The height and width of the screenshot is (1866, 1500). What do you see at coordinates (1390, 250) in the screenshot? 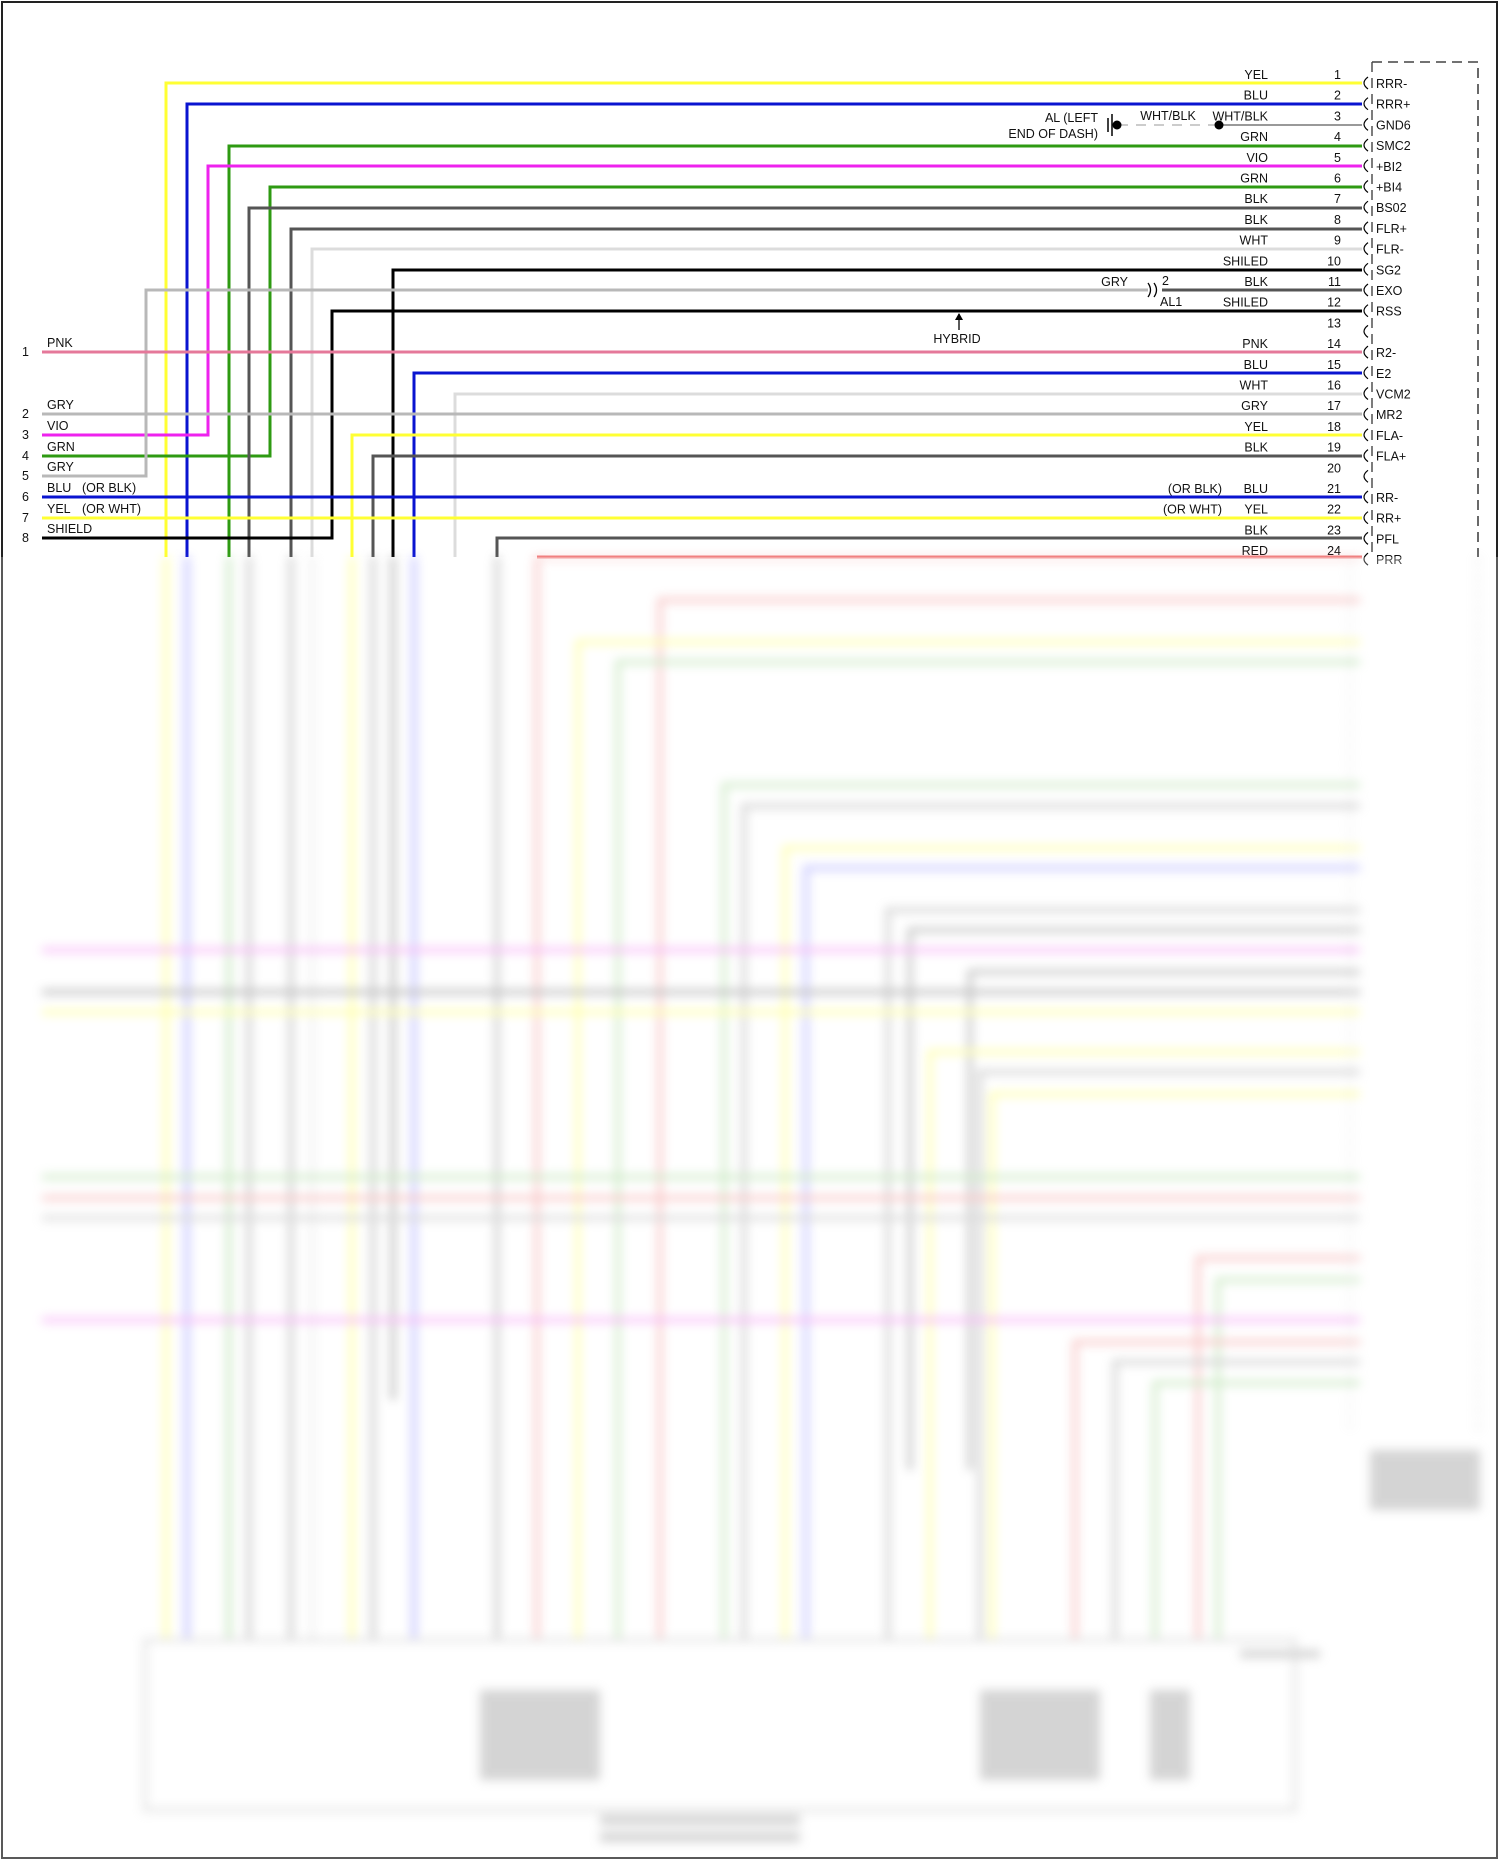
I see `signal-name: FLR-` at bounding box center [1390, 250].